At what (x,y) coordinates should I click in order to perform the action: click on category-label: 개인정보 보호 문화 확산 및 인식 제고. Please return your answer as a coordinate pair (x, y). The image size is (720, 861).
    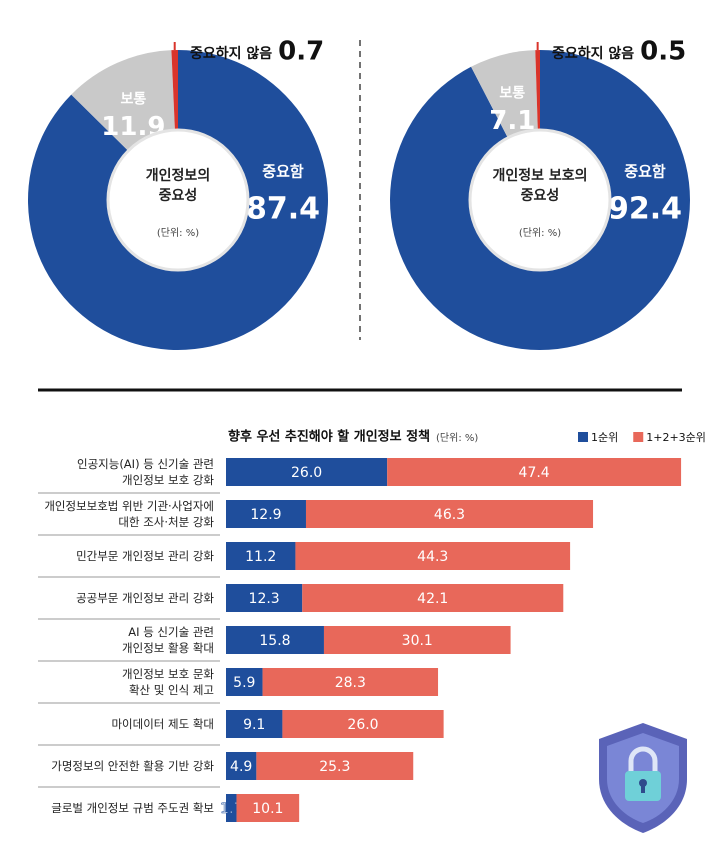
    Looking at the image, I should click on (168, 682).